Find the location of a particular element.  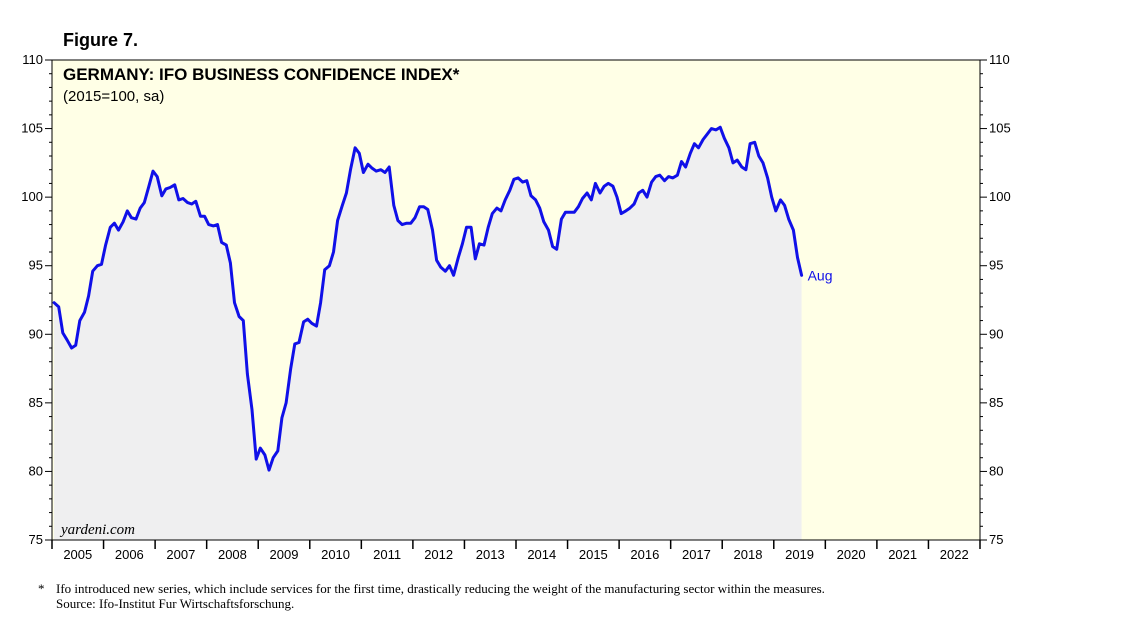

x-tick-label: 2010 is located at coordinates (335, 554).